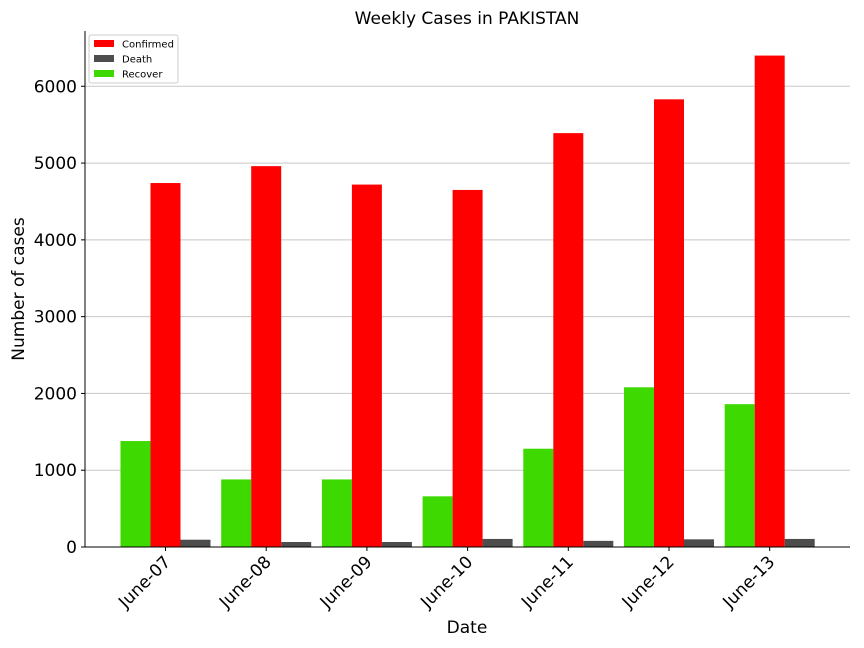 The image size is (864, 648). I want to click on y-ticks: 0 1000 2000 3000 4000 5000 6000, so click(59, 317).